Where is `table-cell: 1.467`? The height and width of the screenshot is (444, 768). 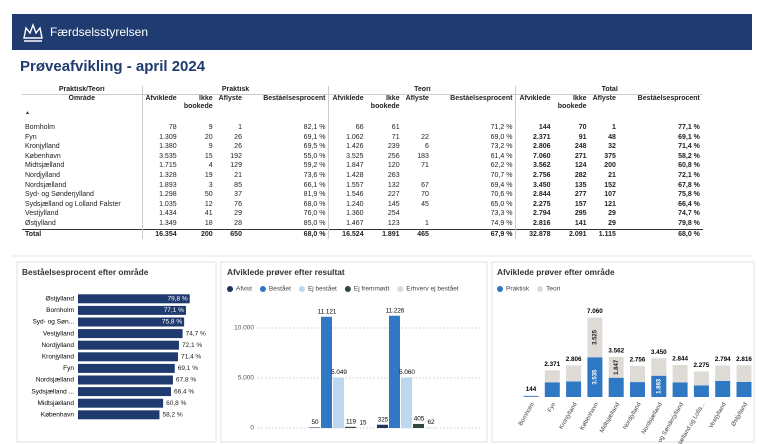
table-cell: 1.467 is located at coordinates (347, 224).